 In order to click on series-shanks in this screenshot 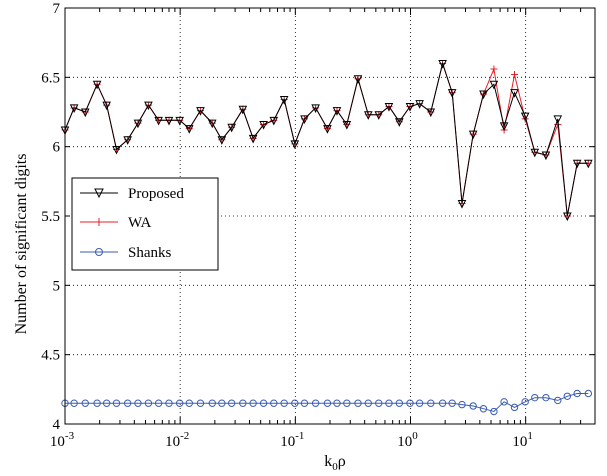, I will do `click(327, 402)`.